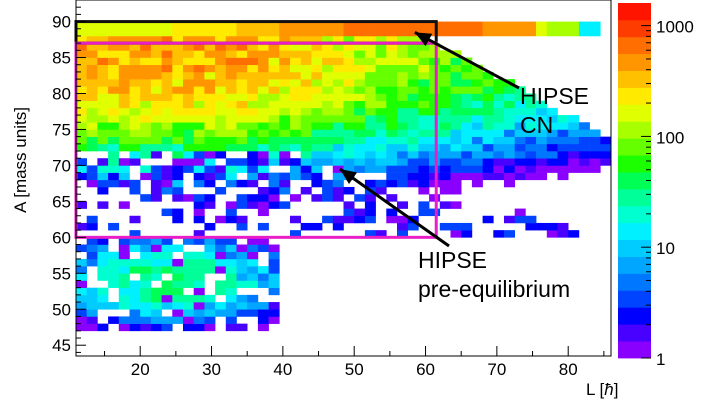 This screenshot has height=406, width=701. Describe the element at coordinates (61, 345) in the screenshot. I see `y-tick-label: 45` at that location.